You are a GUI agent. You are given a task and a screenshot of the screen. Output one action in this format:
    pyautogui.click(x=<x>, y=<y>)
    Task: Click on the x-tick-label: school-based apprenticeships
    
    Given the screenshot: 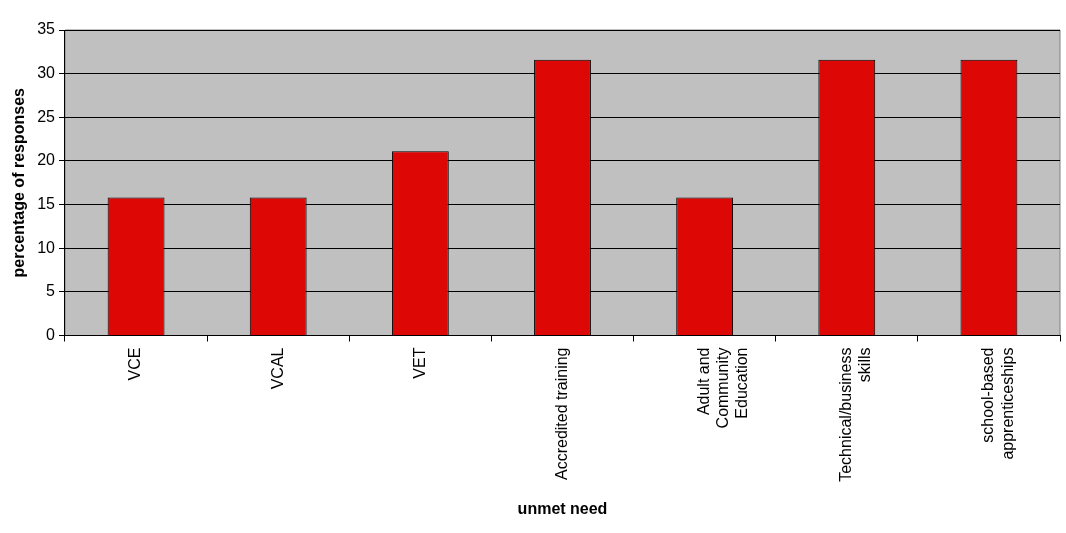 What is the action you would take?
    pyautogui.click(x=997, y=403)
    